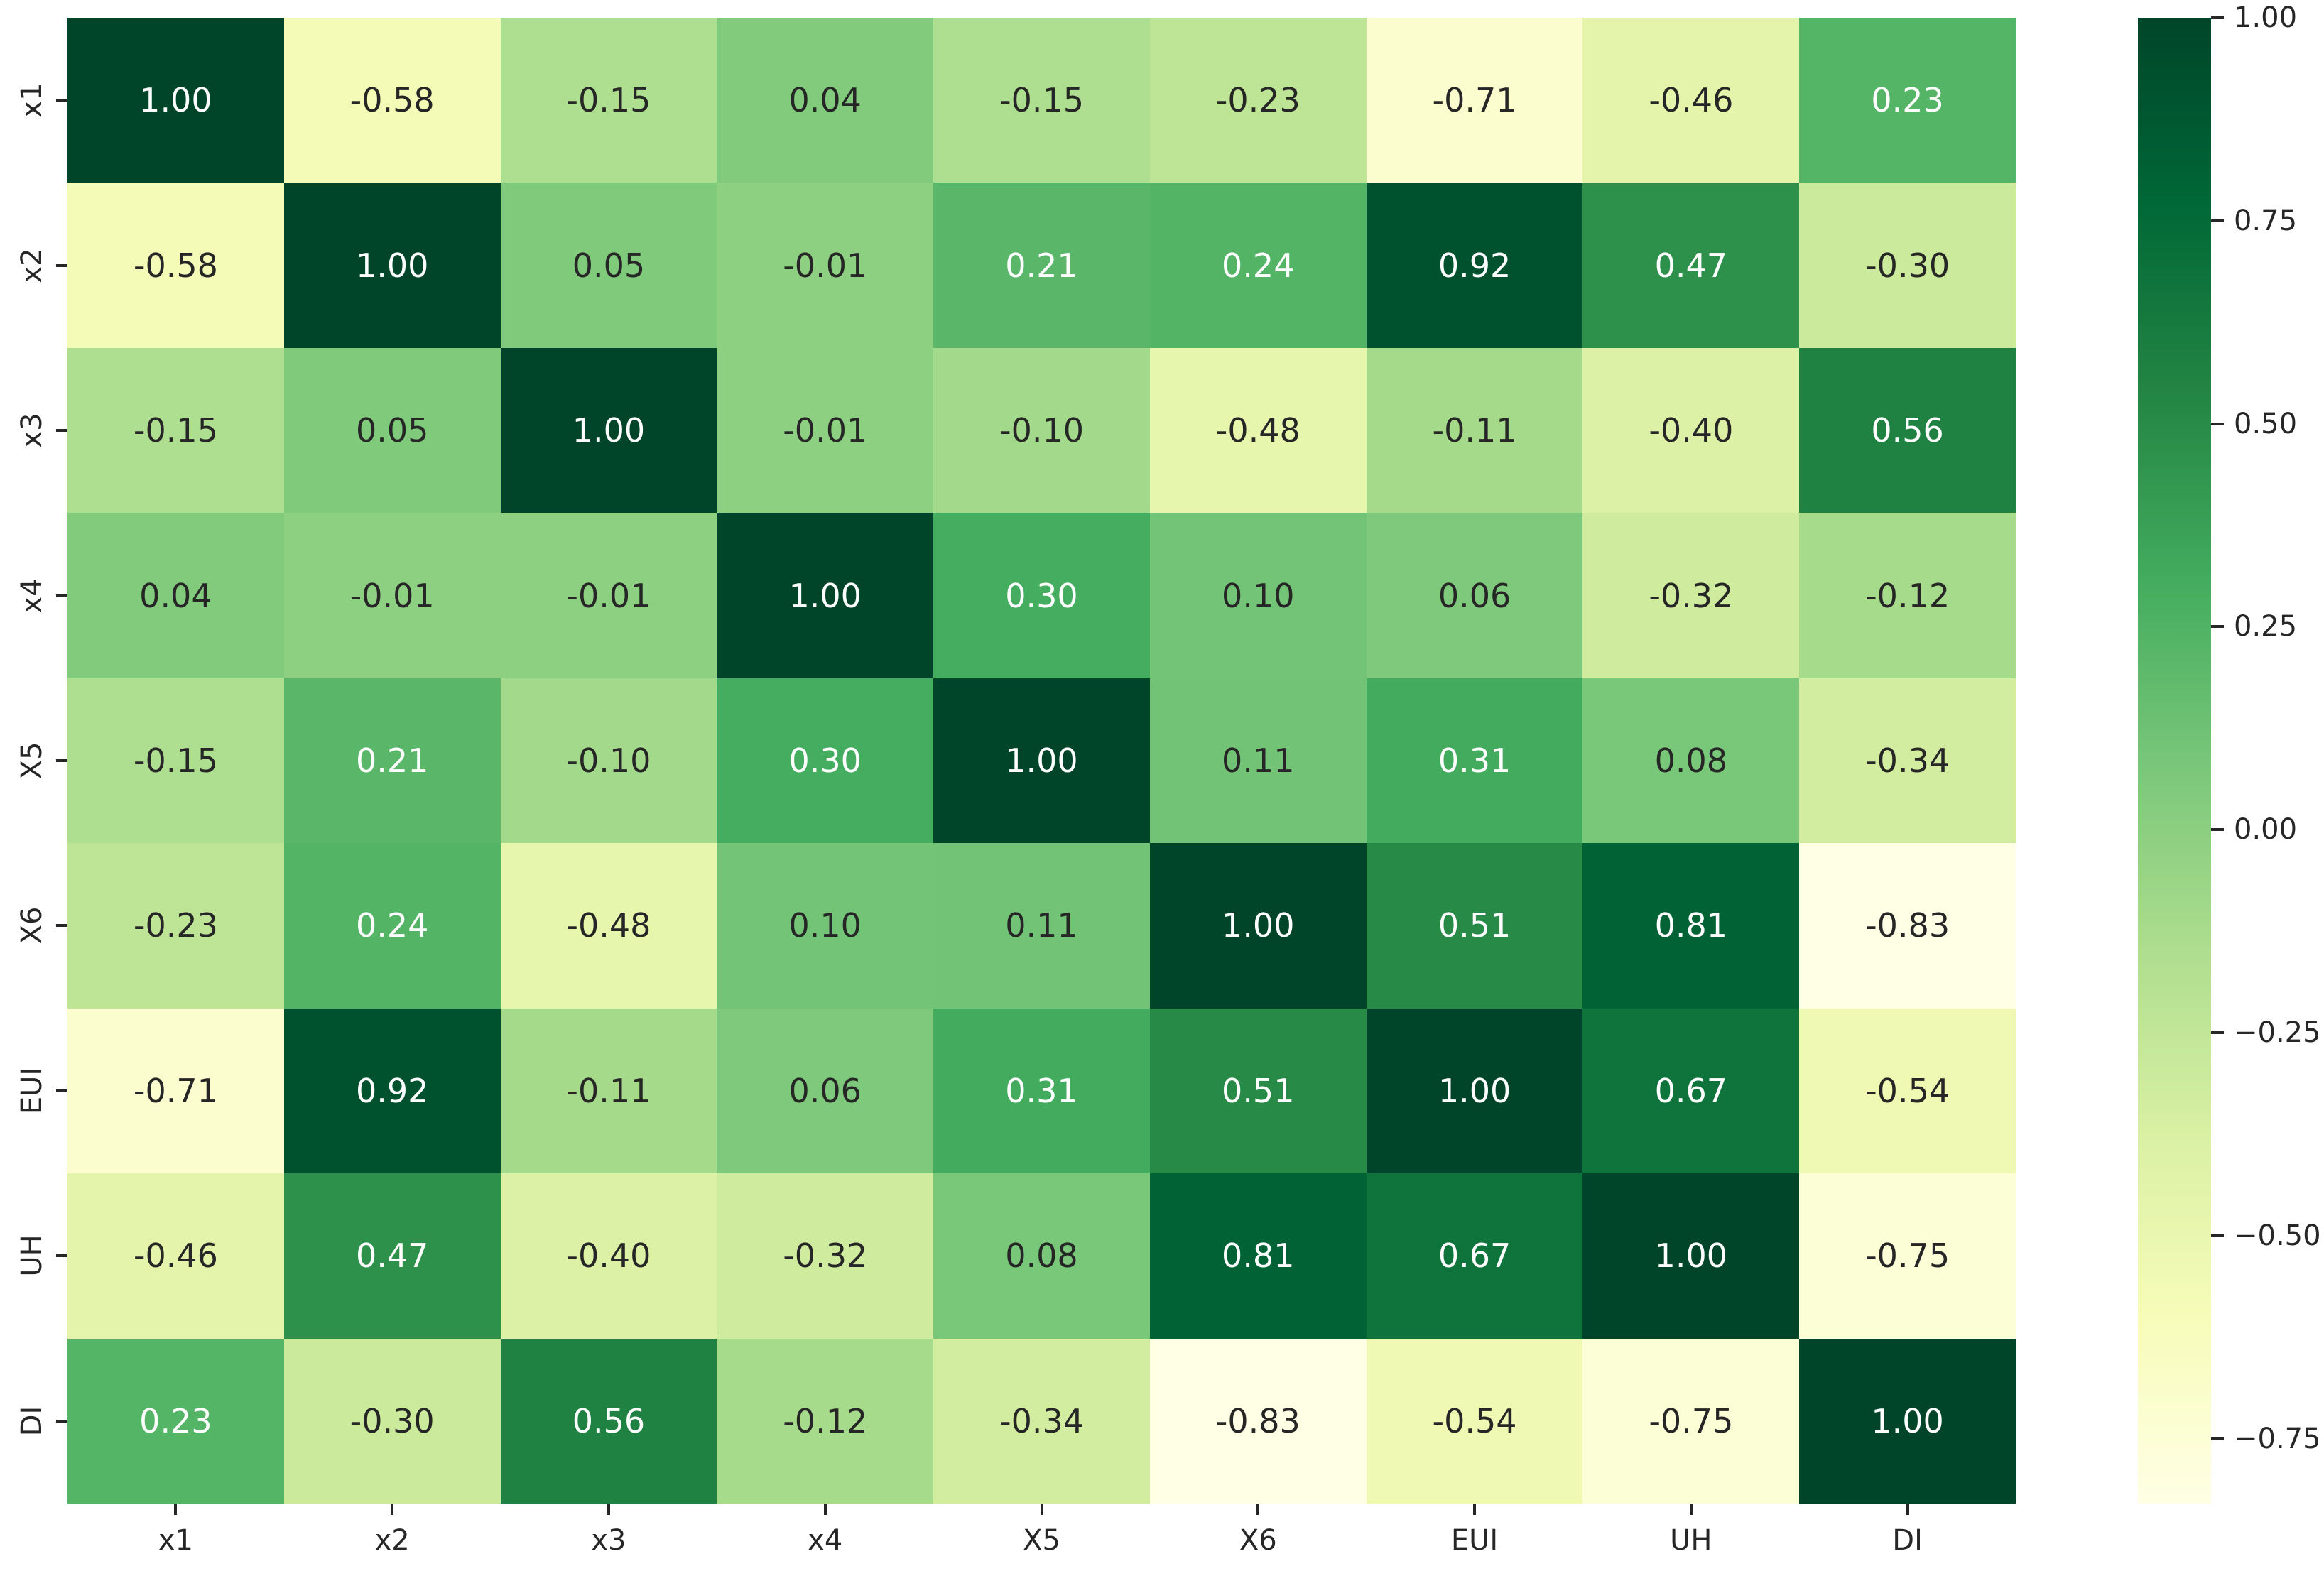  Describe the element at coordinates (608, 1541) in the screenshot. I see `x-tick-label: x3` at that location.